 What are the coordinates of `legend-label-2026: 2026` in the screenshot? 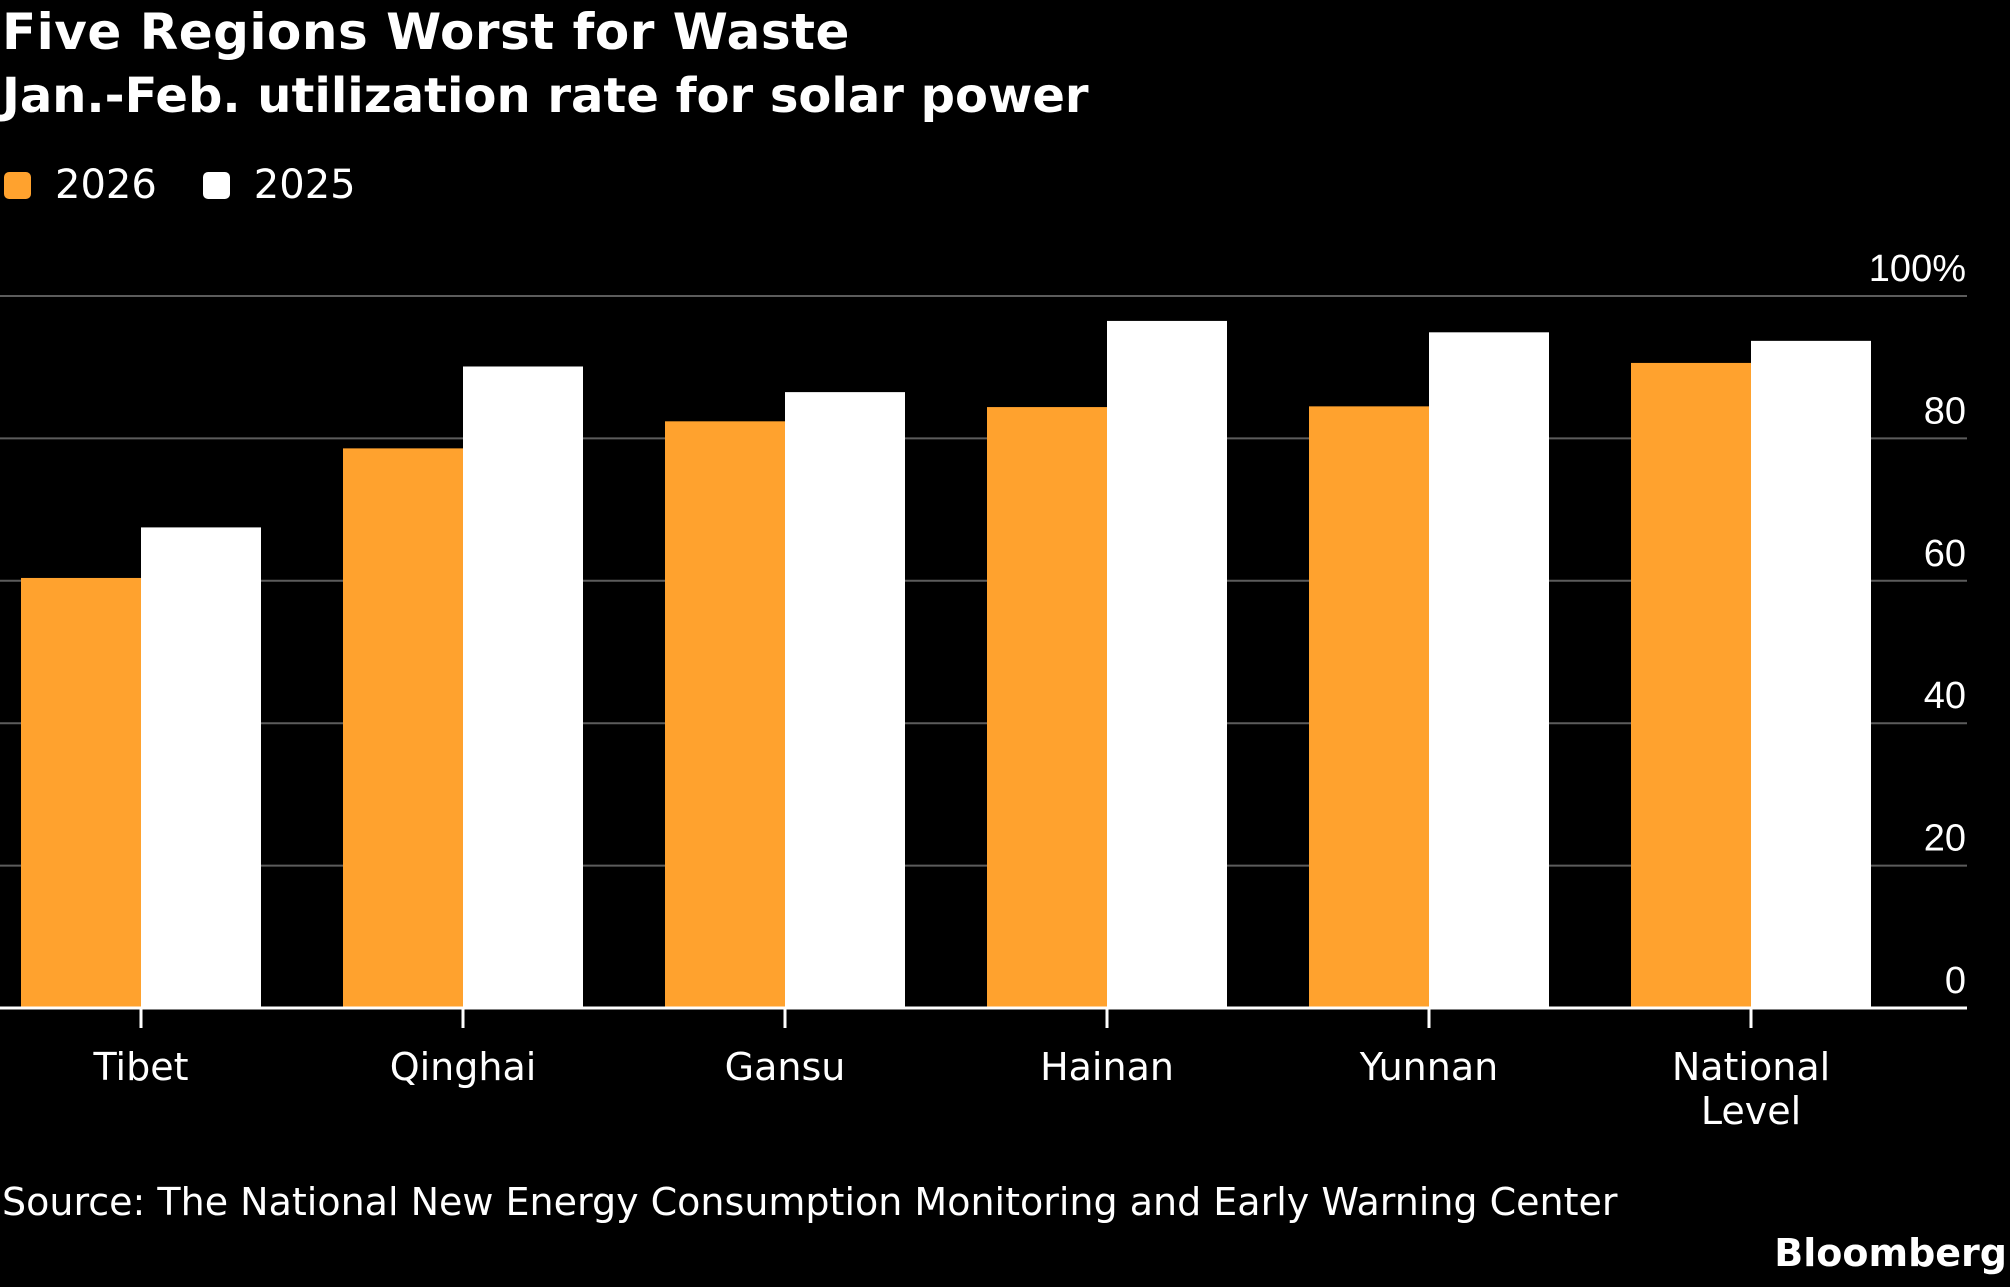 It's located at (106, 185).